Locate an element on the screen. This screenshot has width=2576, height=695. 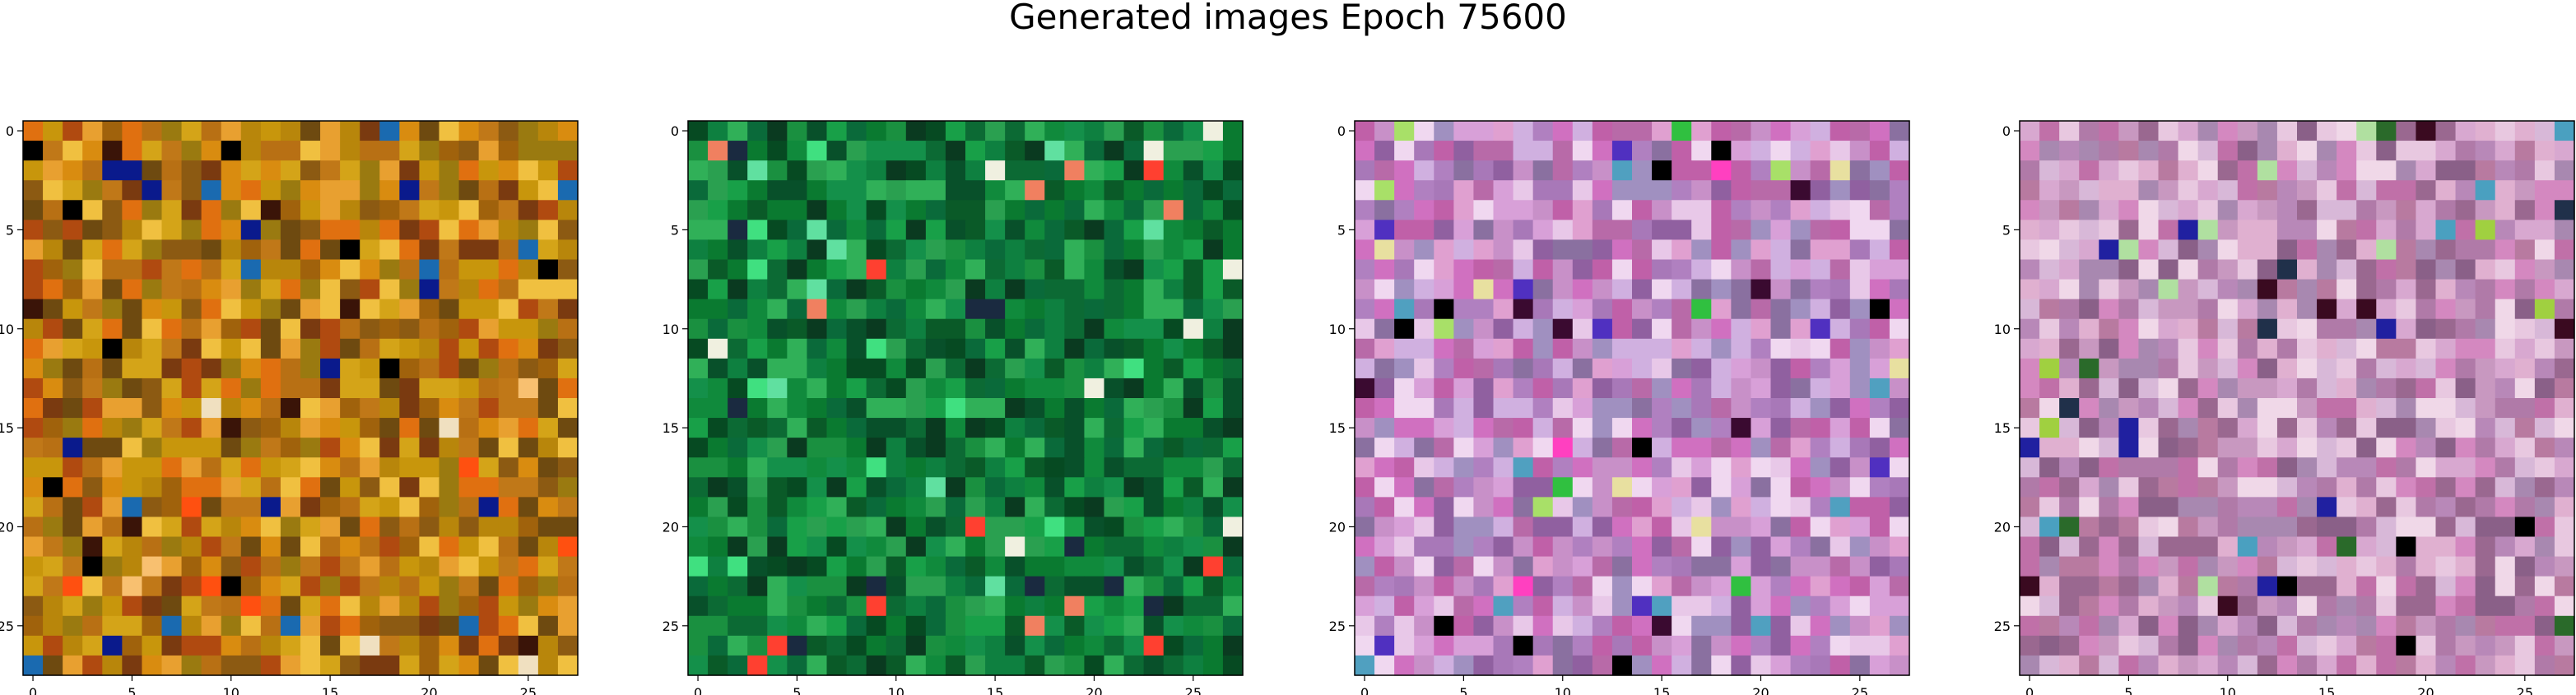
y-tick-label: 5 is located at coordinates (2006, 230).